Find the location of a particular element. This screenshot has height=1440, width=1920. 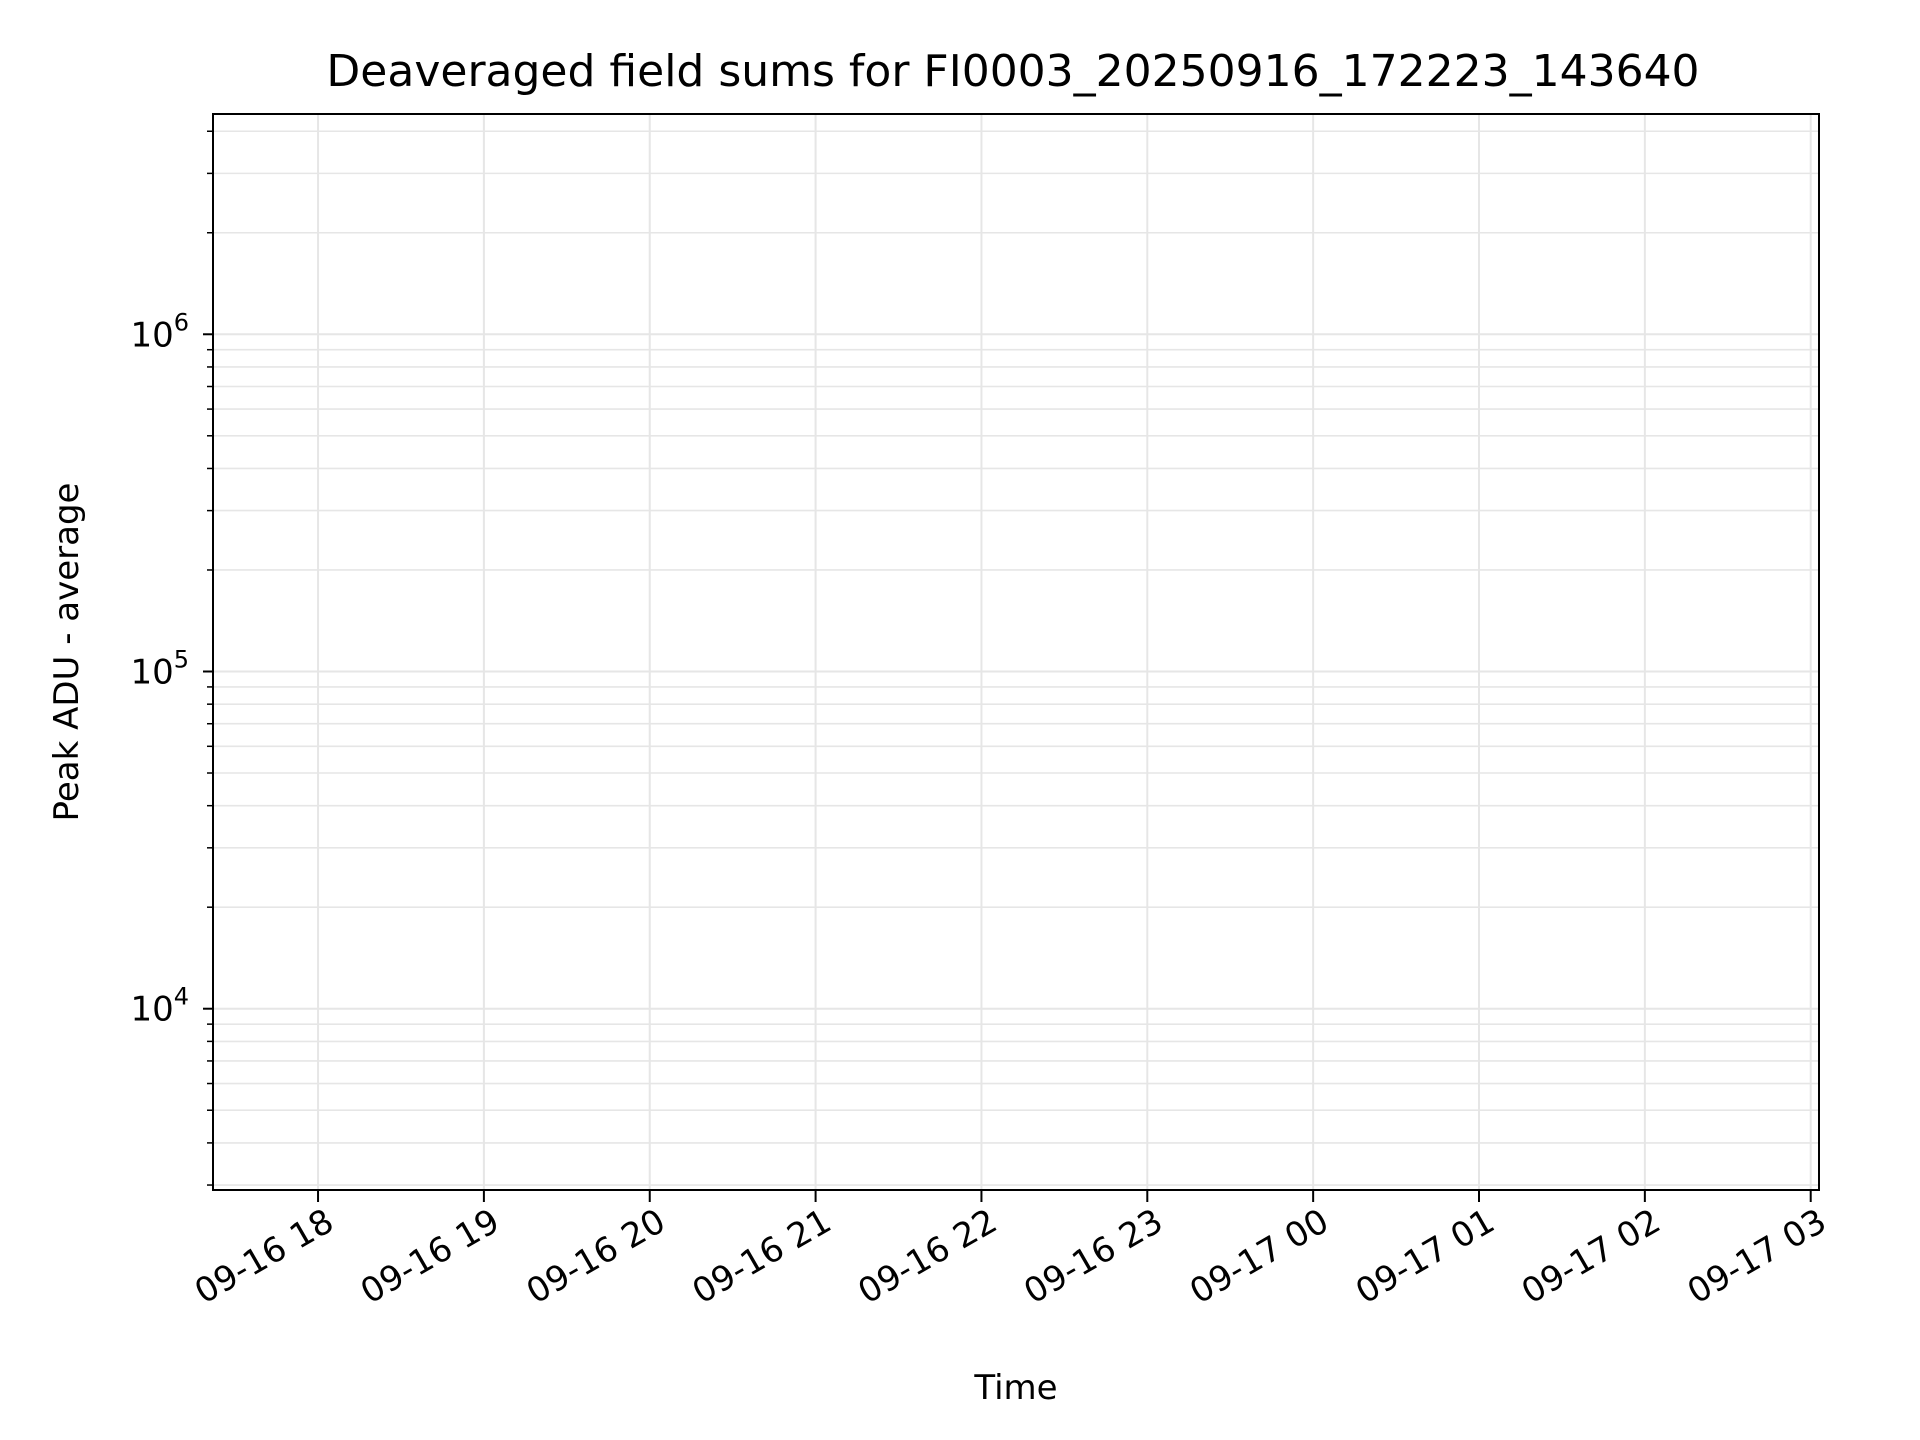

x-axis-label: Time is located at coordinates (1015, 1388).